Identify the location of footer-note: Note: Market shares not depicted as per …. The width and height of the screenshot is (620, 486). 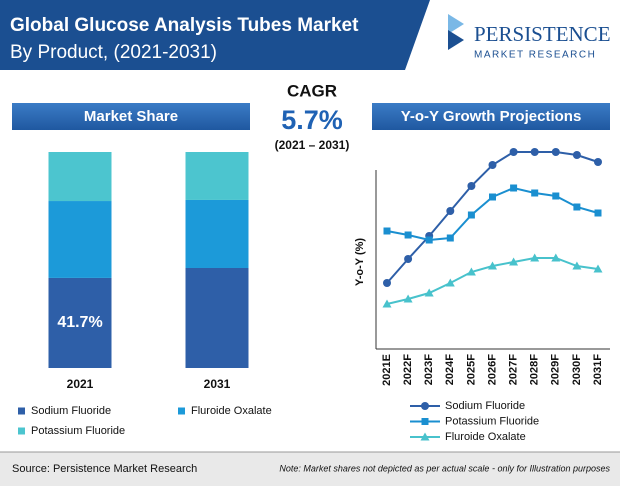
(444, 468).